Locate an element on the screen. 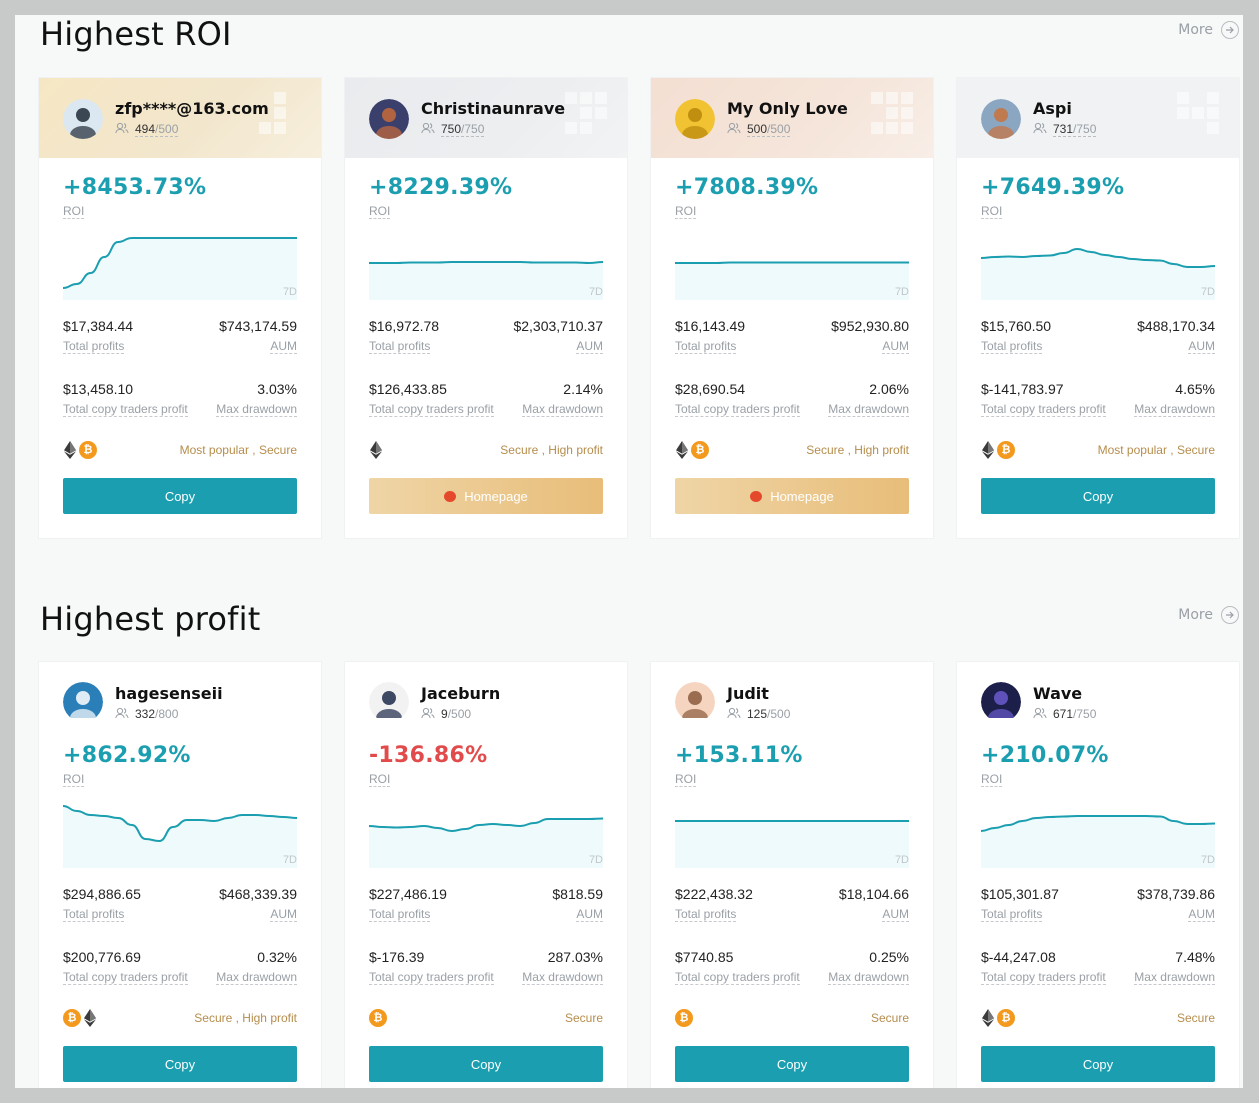 This screenshot has width=1259, height=1103. followers-current: 332 is located at coordinates (145, 712).